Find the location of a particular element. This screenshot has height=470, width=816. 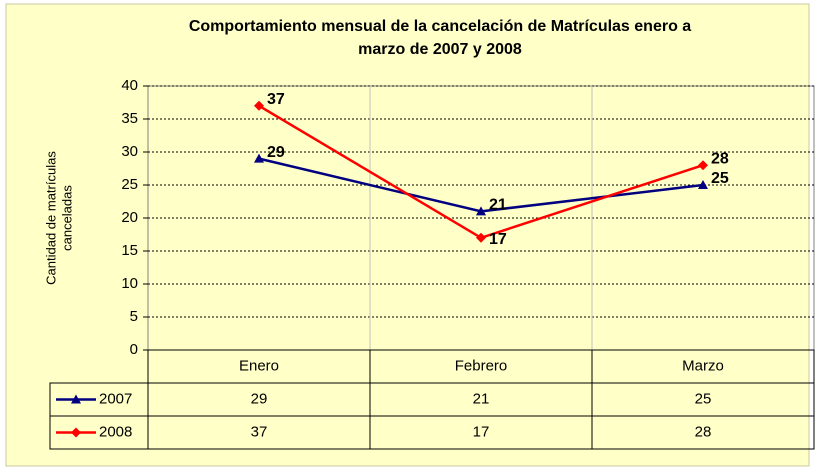

data-label: 28 is located at coordinates (720, 158).